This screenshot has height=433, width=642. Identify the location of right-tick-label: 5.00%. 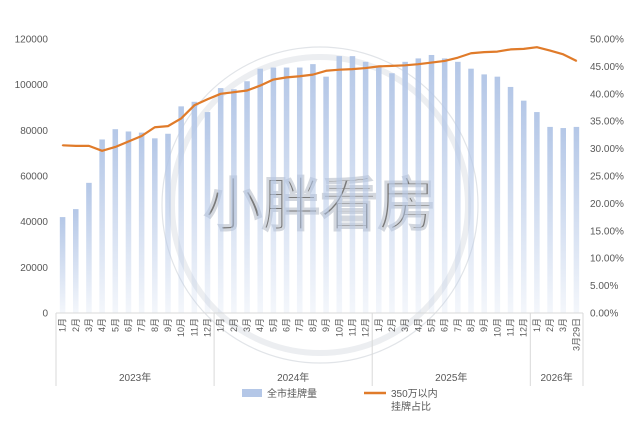
(604, 286).